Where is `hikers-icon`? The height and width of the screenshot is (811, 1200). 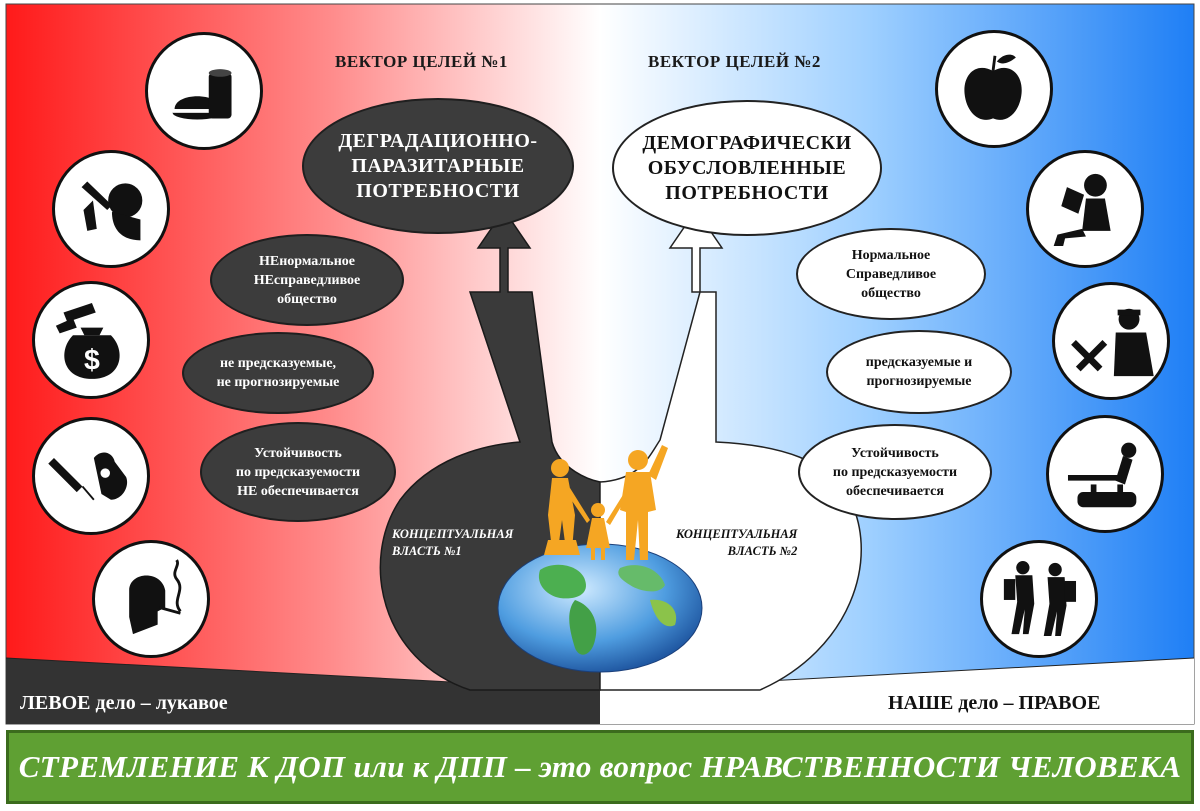 hikers-icon is located at coordinates (1039, 599).